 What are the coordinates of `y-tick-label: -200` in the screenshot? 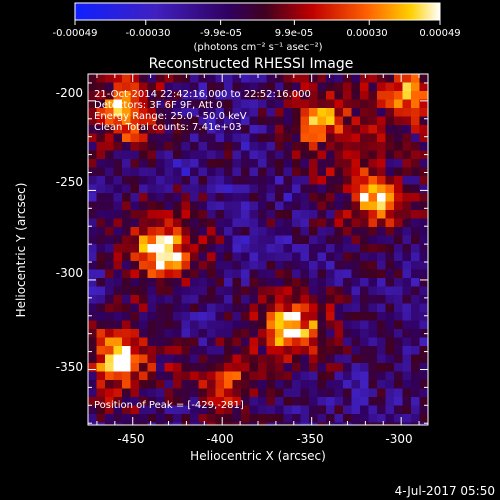 It's located at (69, 93).